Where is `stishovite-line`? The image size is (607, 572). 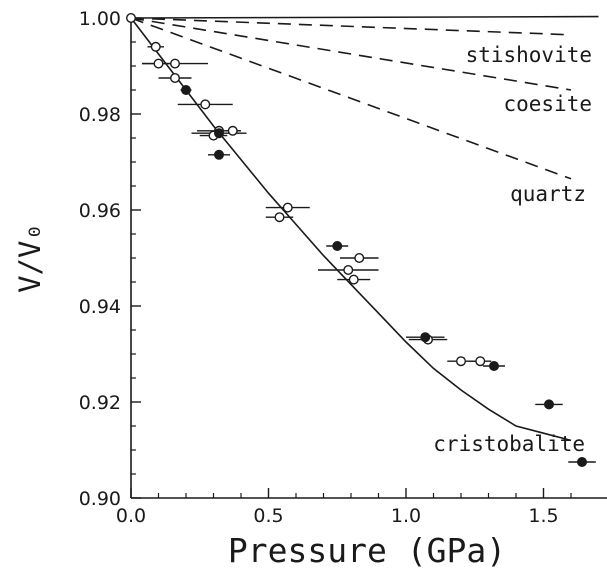 stishovite-line is located at coordinates (351, 26).